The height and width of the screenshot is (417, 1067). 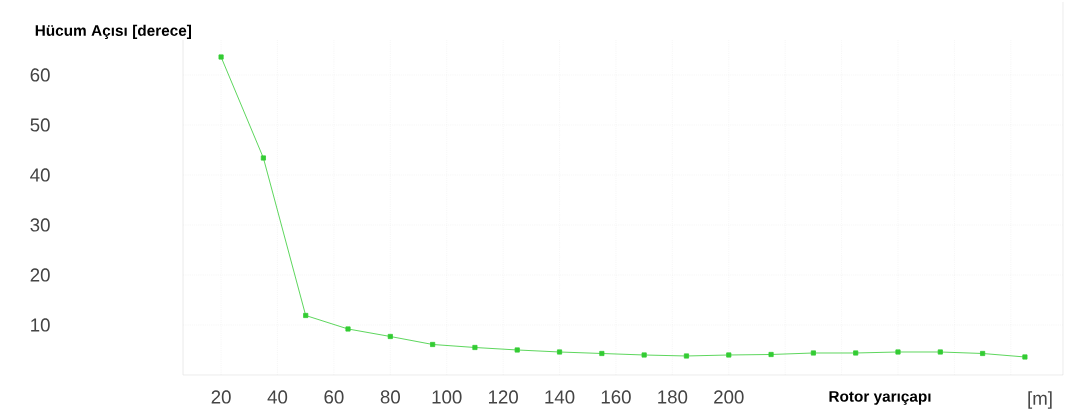 I want to click on y-tick-label: 30, so click(x=40, y=225).